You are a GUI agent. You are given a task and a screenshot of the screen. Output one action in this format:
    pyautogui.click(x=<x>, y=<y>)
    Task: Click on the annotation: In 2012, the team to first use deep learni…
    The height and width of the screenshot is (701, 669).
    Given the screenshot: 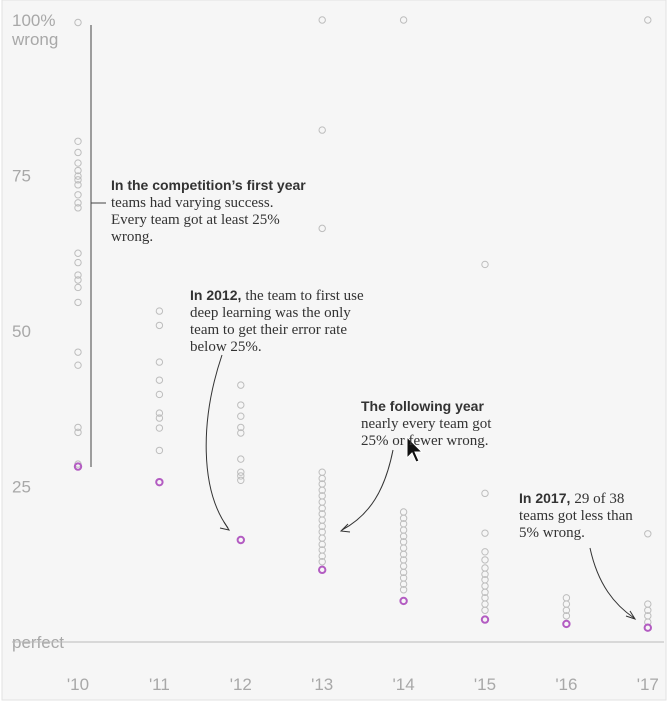 What is the action you would take?
    pyautogui.click(x=277, y=321)
    